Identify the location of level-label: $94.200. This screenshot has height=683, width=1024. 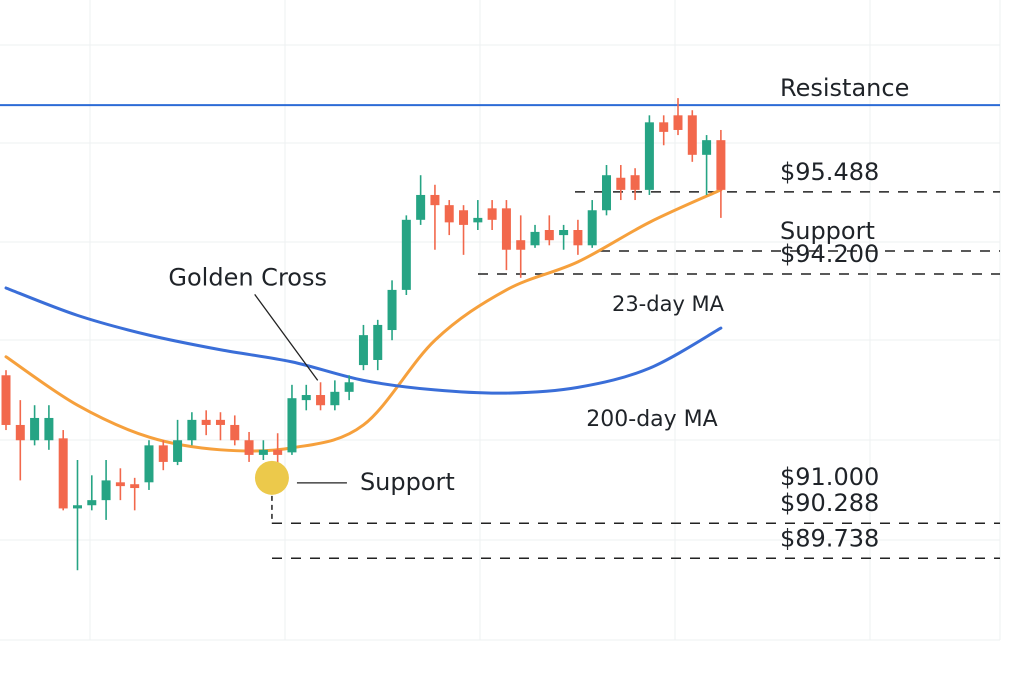
(829, 254).